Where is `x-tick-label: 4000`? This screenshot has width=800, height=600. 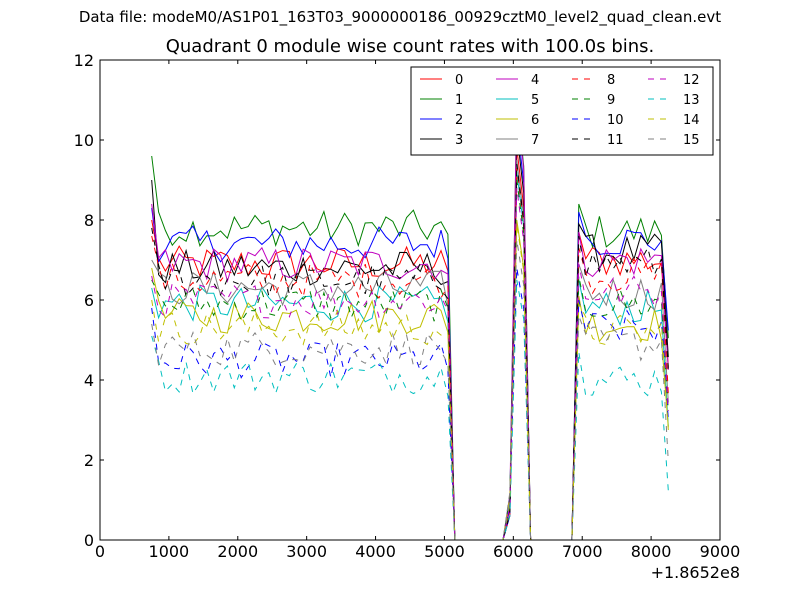 x-tick-label: 4000 is located at coordinates (375, 551).